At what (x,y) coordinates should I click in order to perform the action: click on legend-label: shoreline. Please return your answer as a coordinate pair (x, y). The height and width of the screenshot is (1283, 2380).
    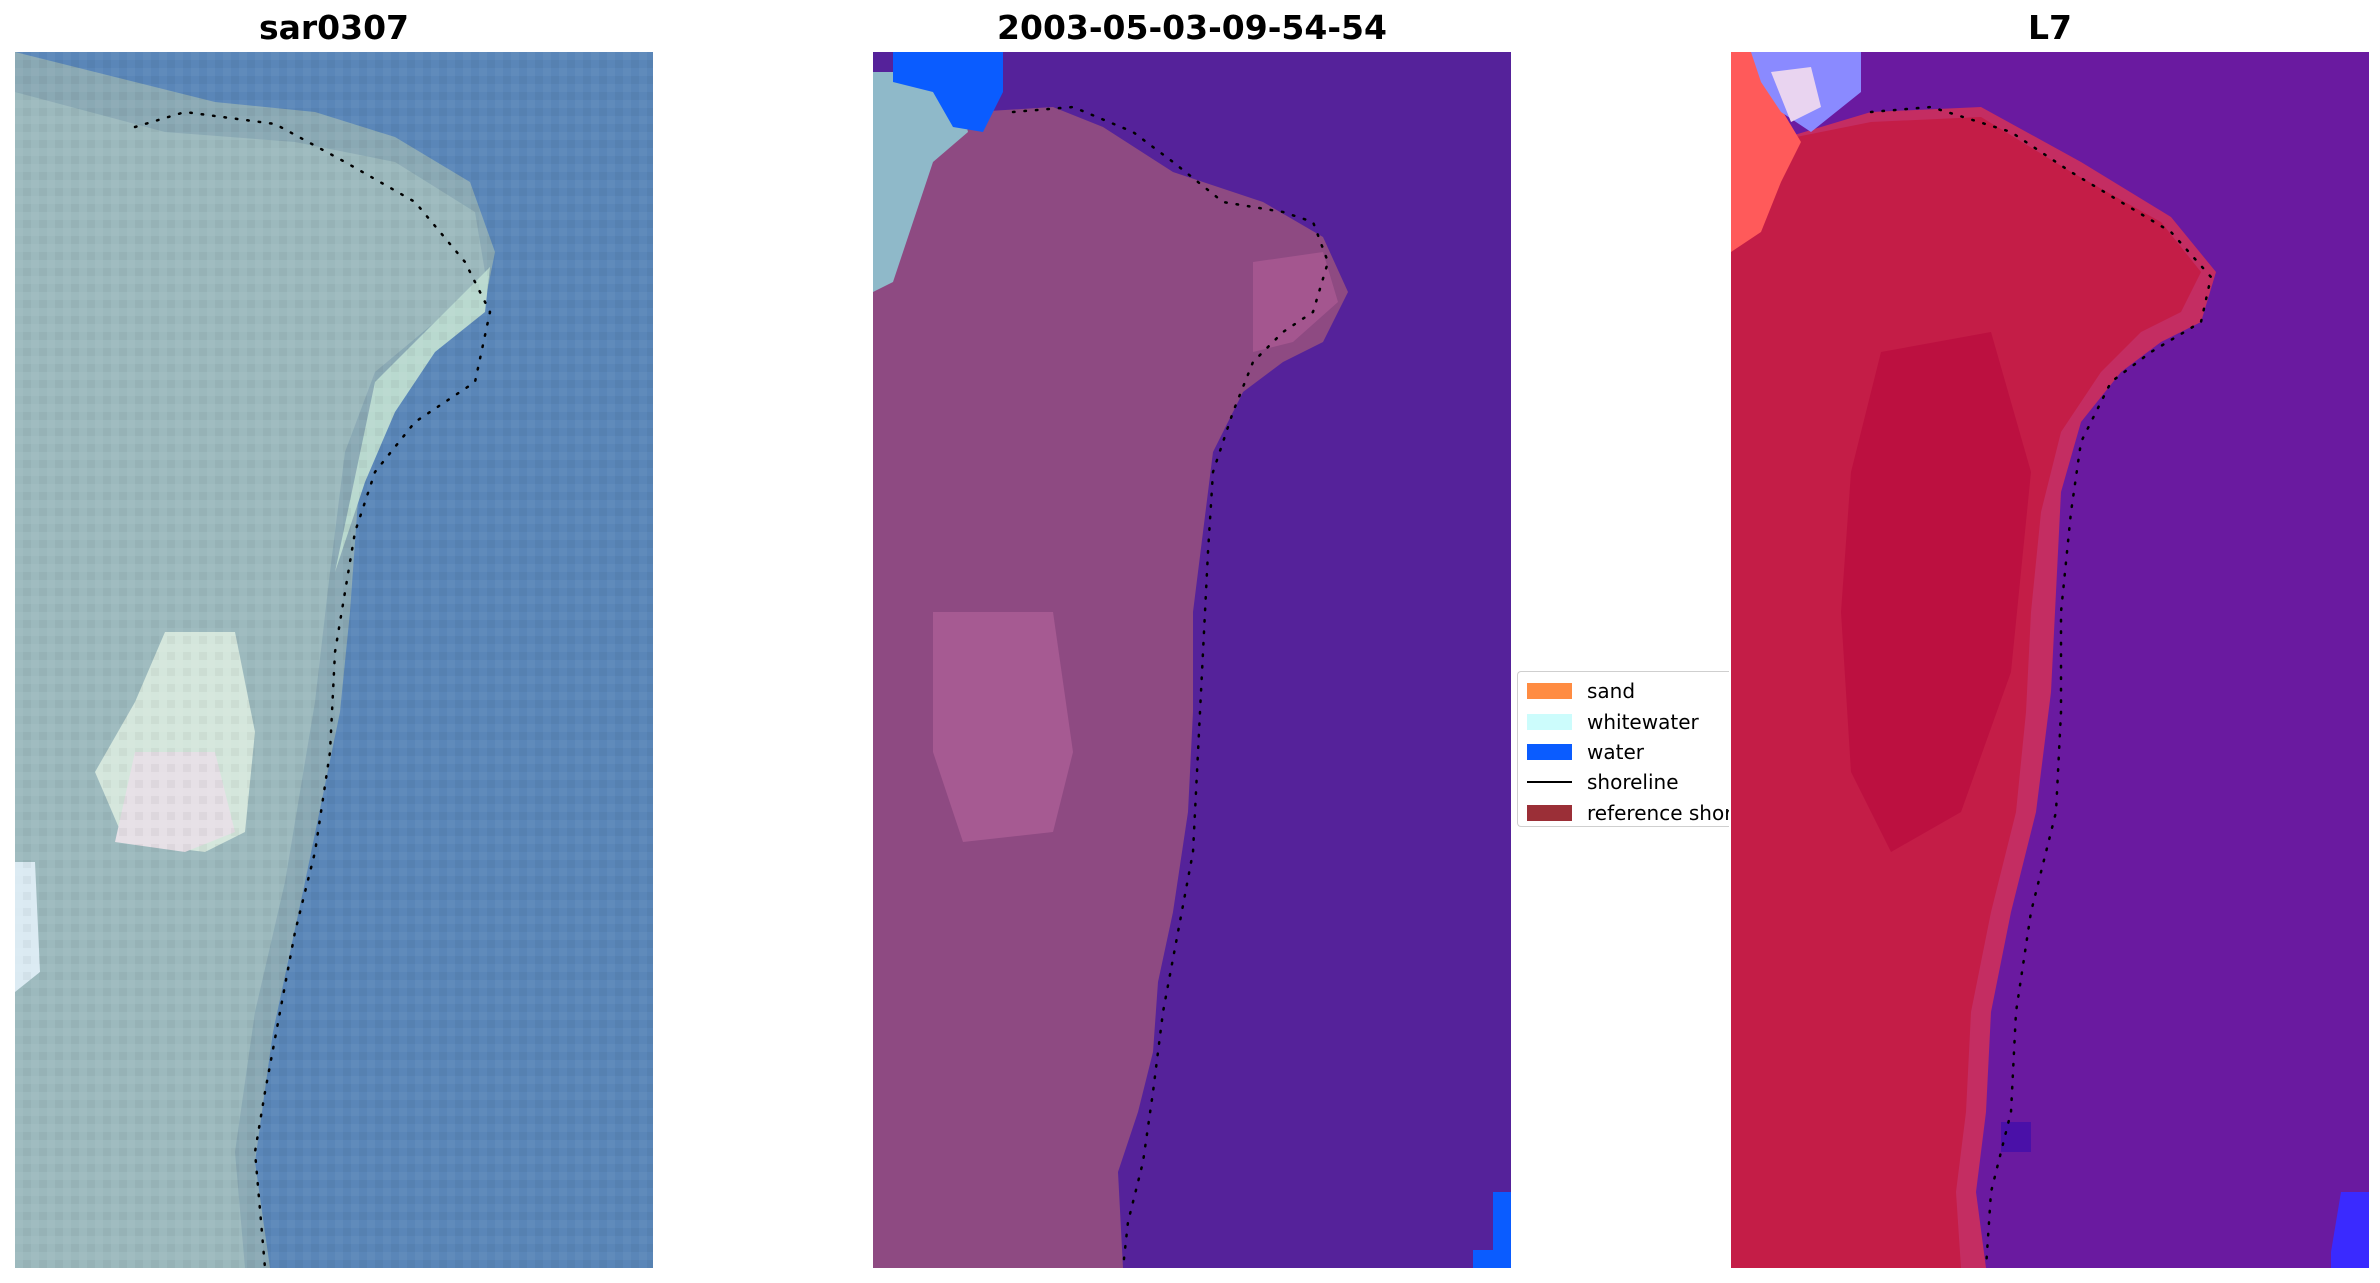
    Looking at the image, I should click on (1633, 782).